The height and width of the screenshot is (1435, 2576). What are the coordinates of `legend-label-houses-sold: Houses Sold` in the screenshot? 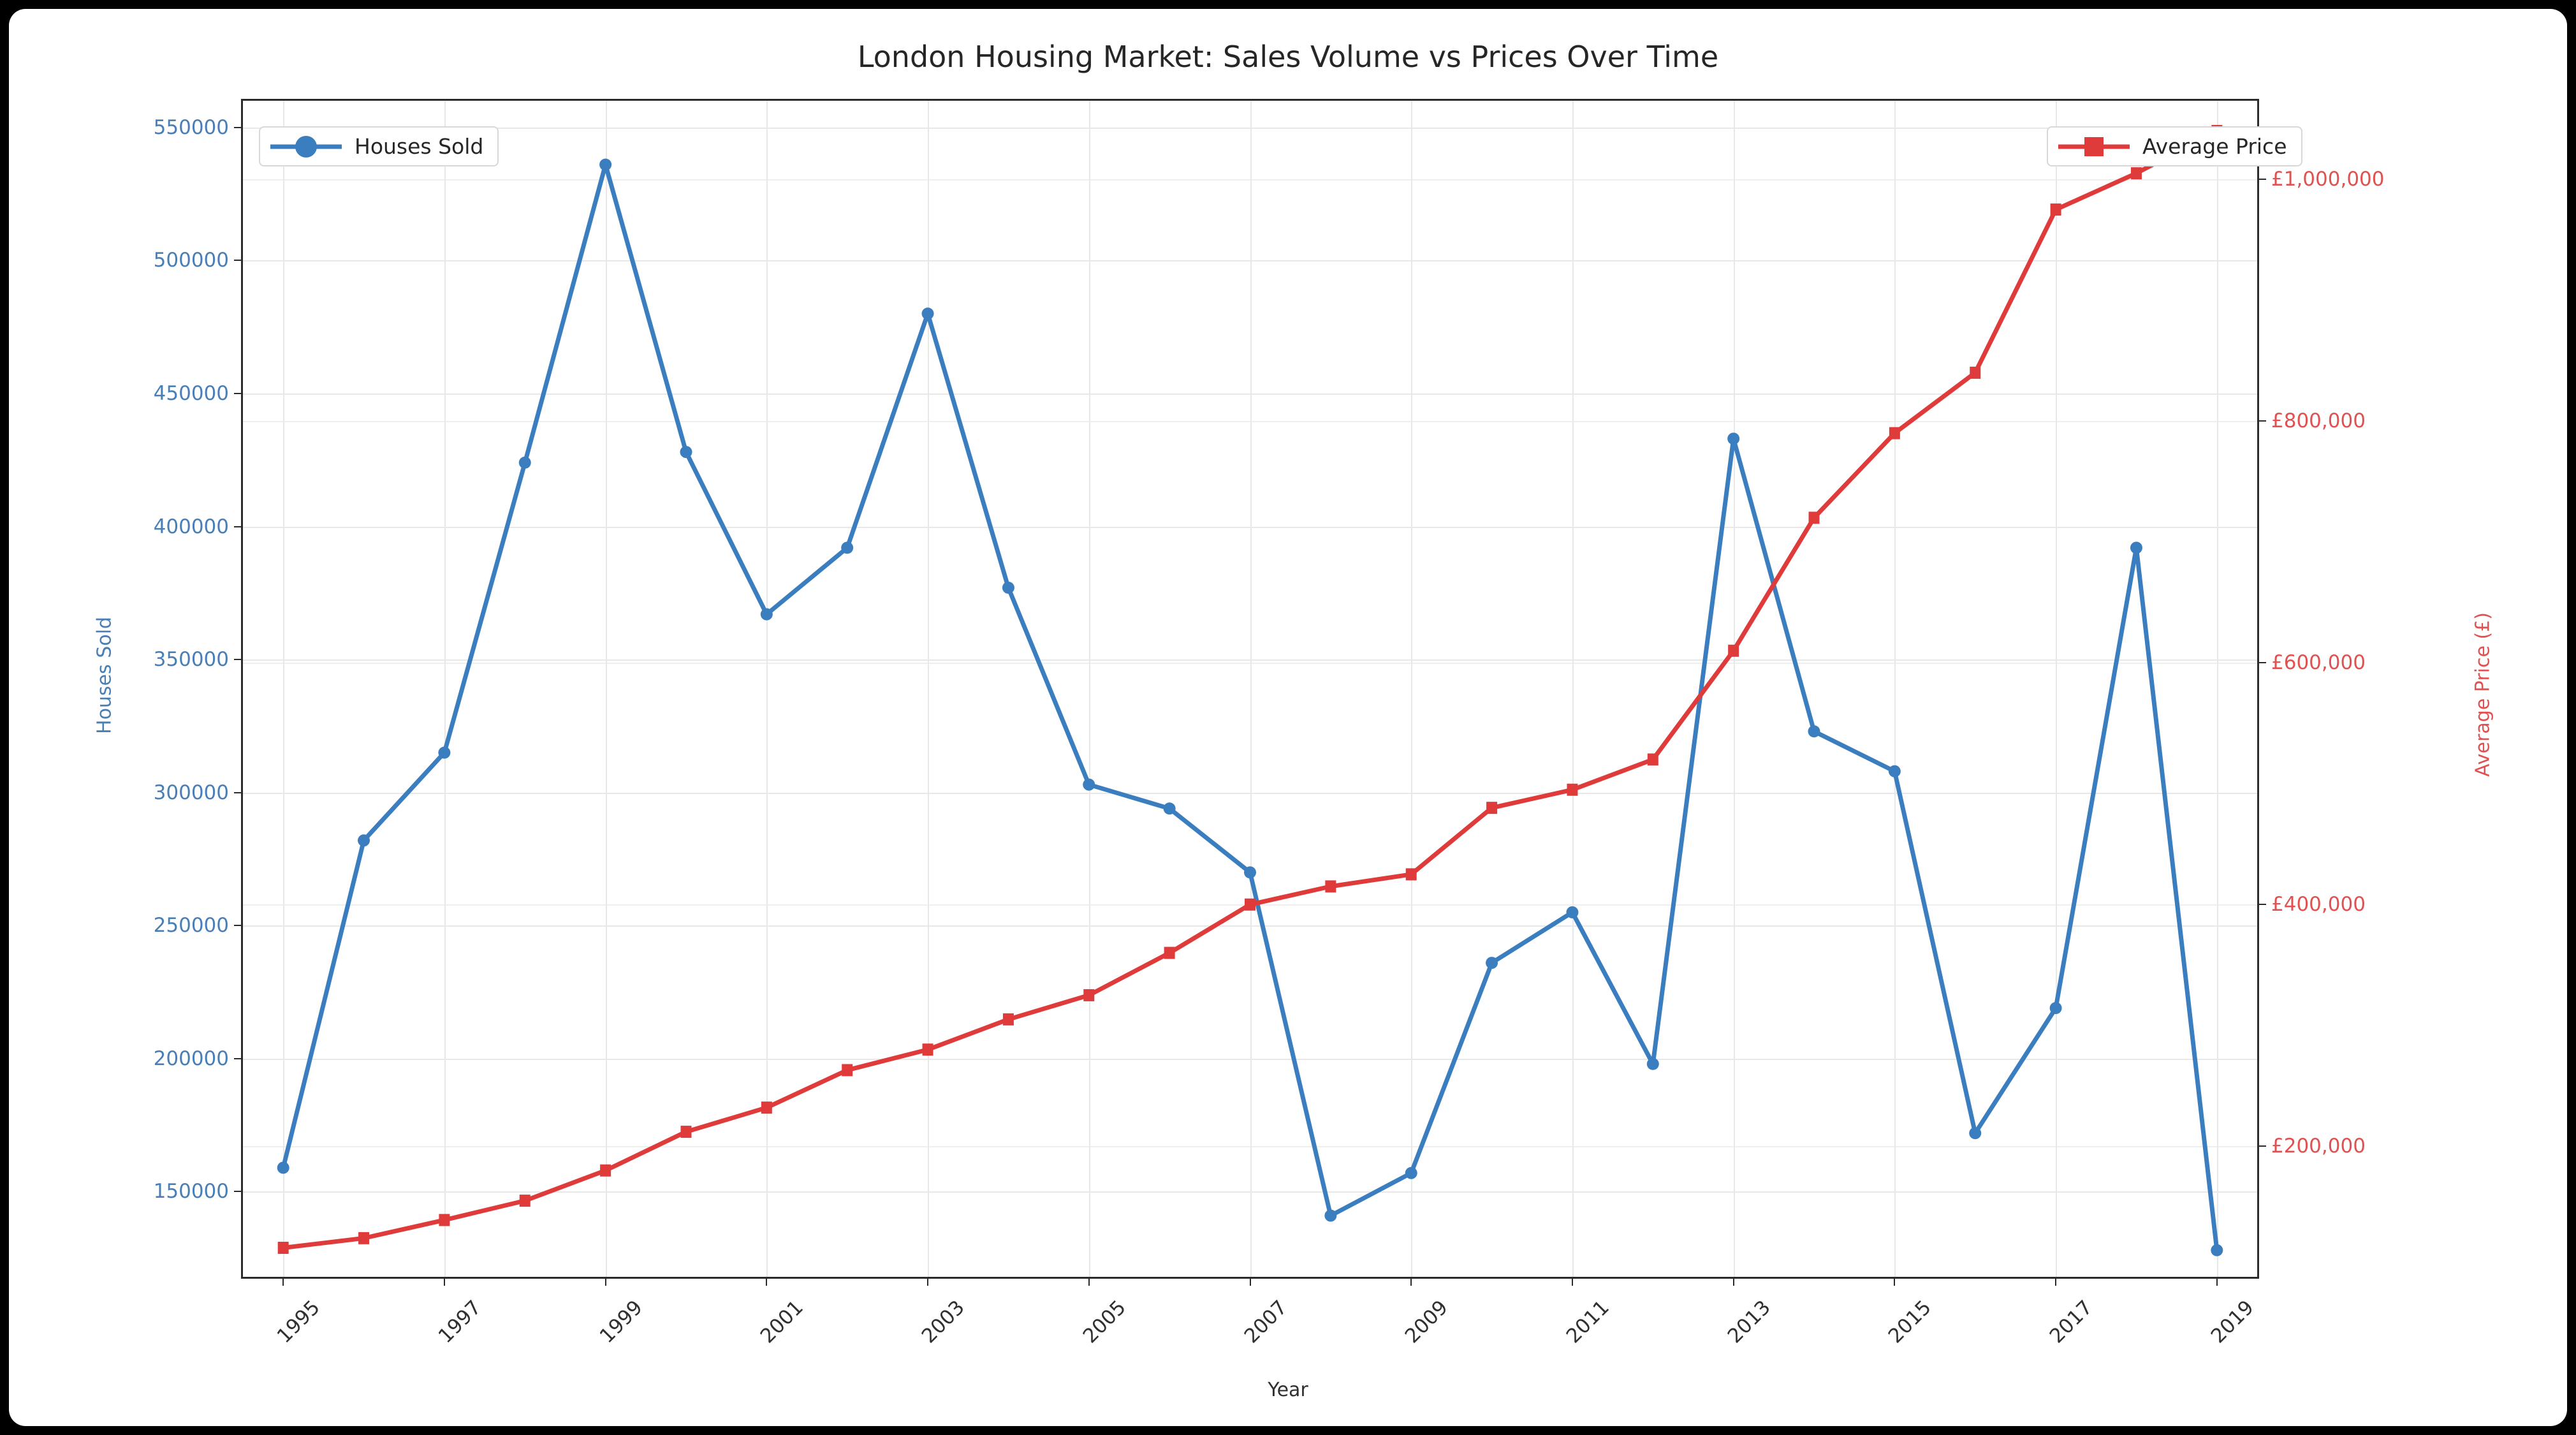 It's located at (419, 146).